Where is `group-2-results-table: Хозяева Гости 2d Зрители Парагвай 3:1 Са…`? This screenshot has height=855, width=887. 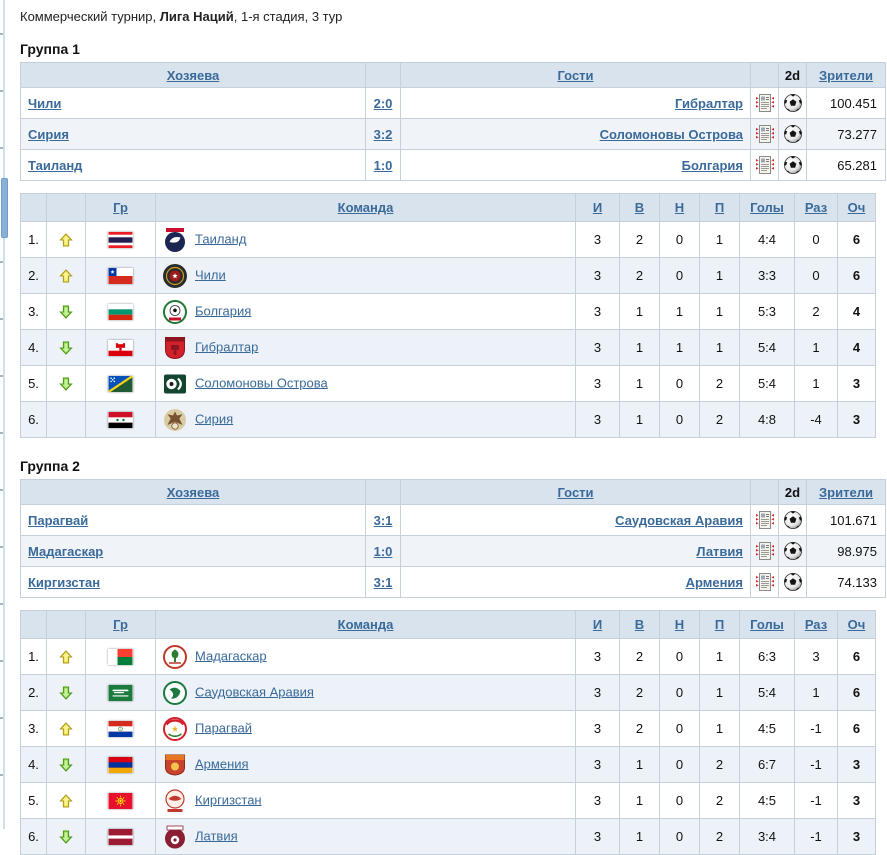
group-2-results-table: Хозяева Гости 2d Зрители Парагвай 3:1 Са… is located at coordinates (453, 538).